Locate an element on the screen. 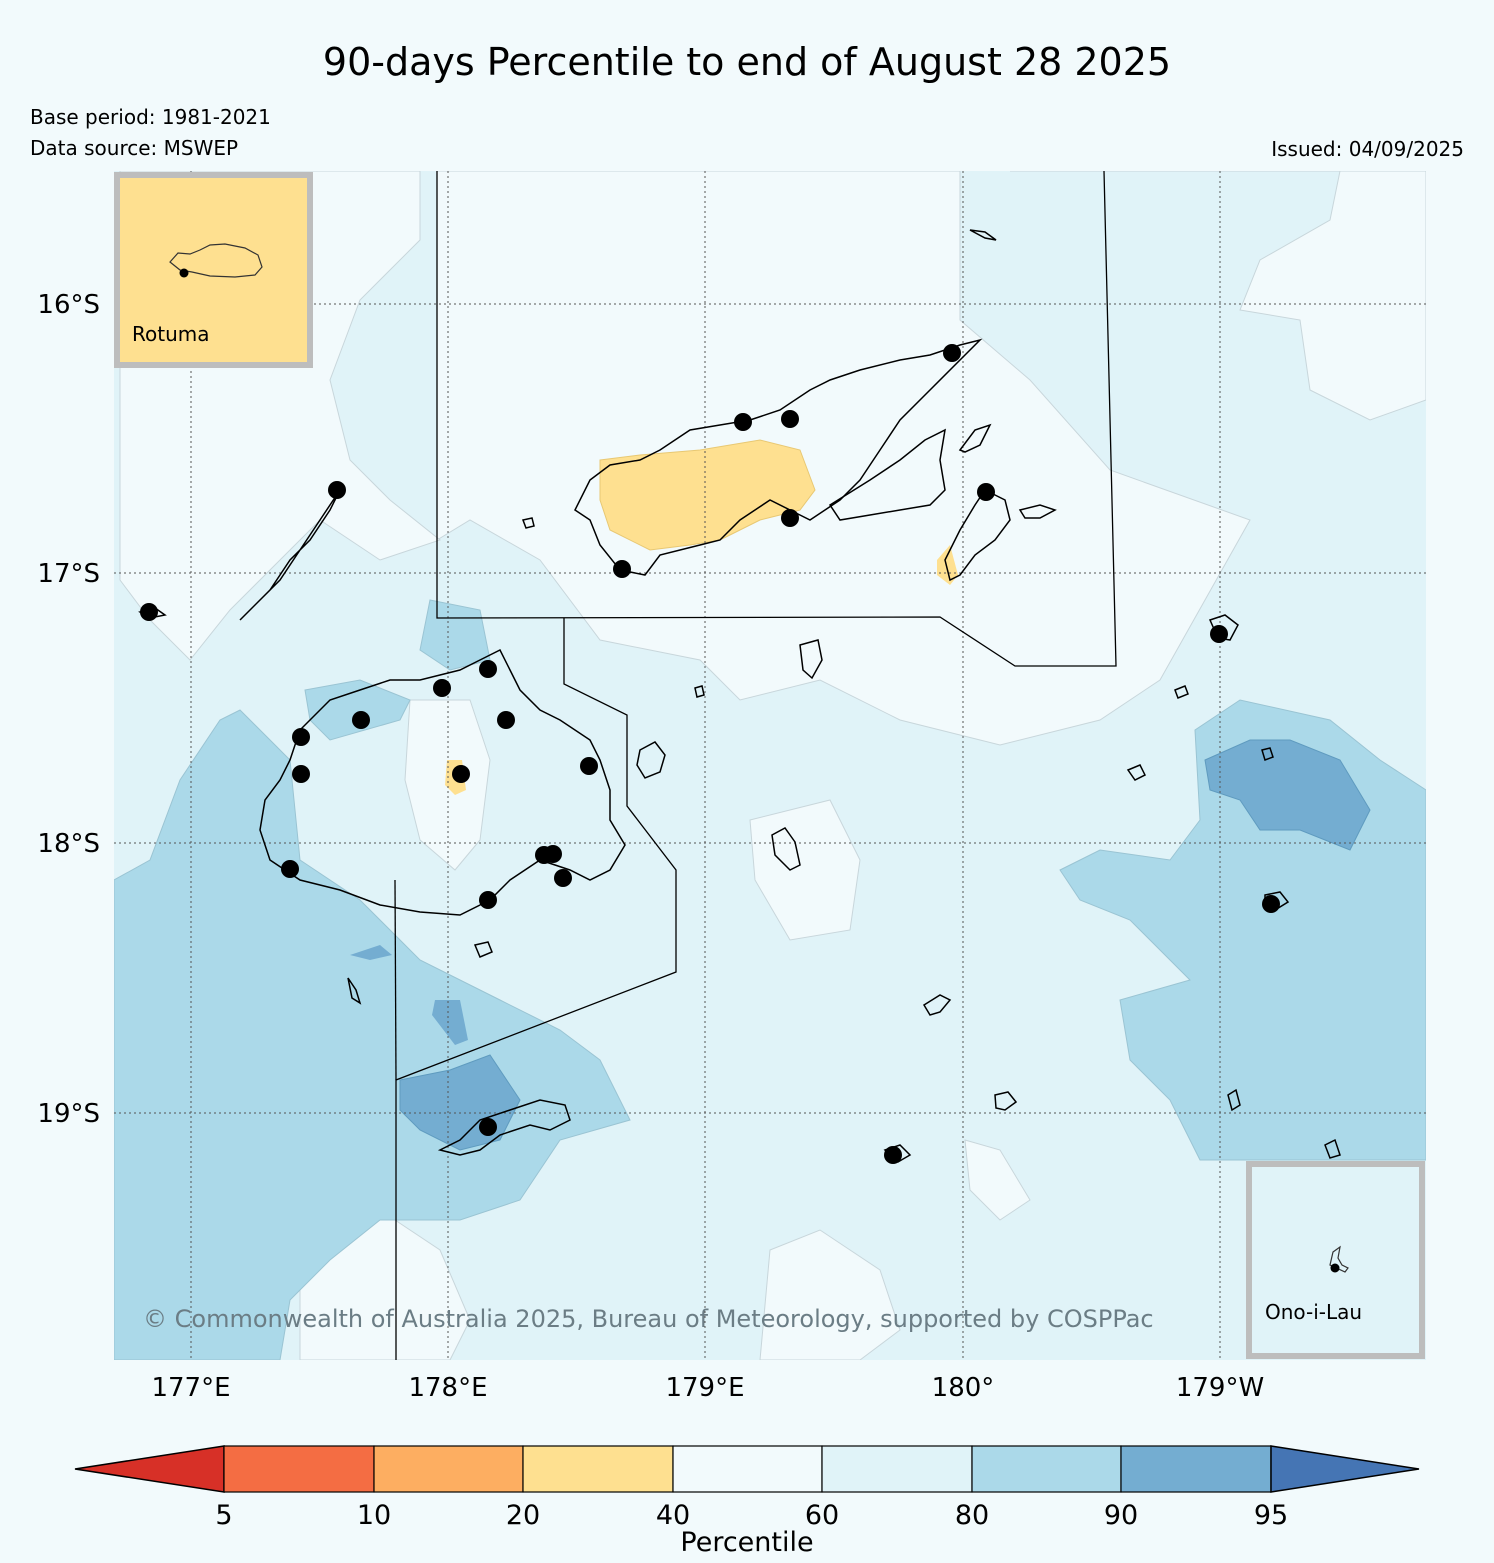 Image resolution: width=1494 pixels, height=1563 pixels. colorbar: 5 10 20 40 60 80 90 95 is located at coordinates (747, 1488).